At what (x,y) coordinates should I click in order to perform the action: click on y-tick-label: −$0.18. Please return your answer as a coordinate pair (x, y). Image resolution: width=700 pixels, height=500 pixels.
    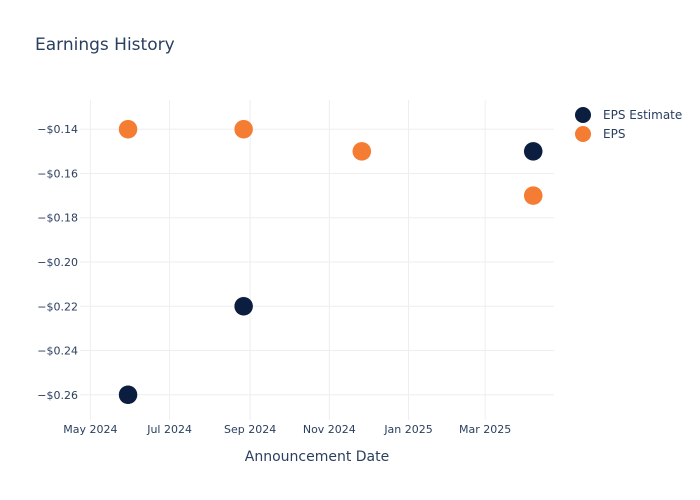
    Looking at the image, I should click on (57, 218).